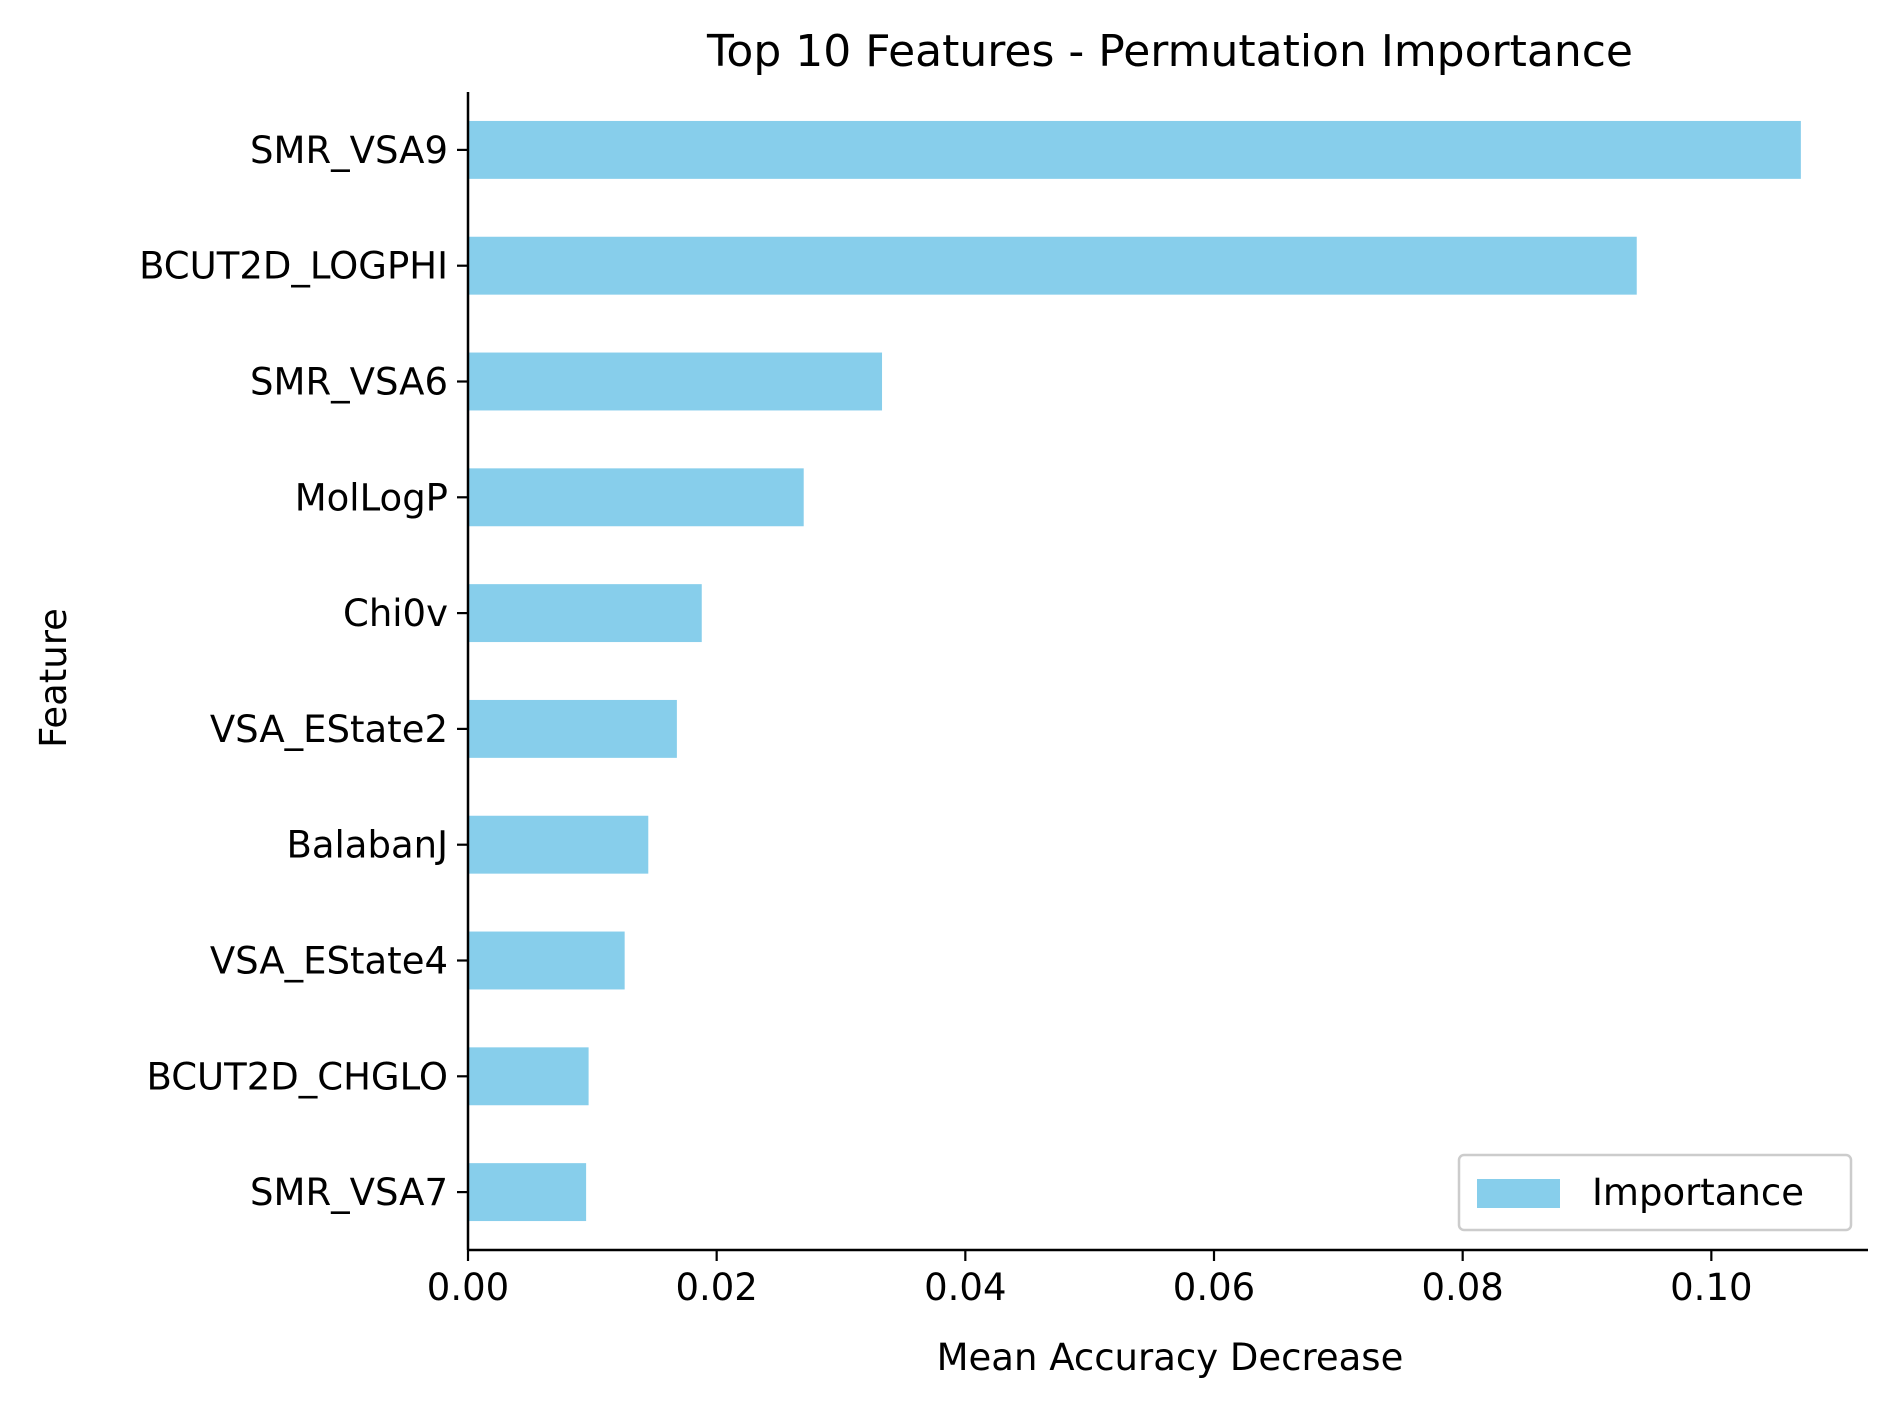  What do you see at coordinates (675, 381) in the screenshot?
I see `bar-smr-vsa6` at bounding box center [675, 381].